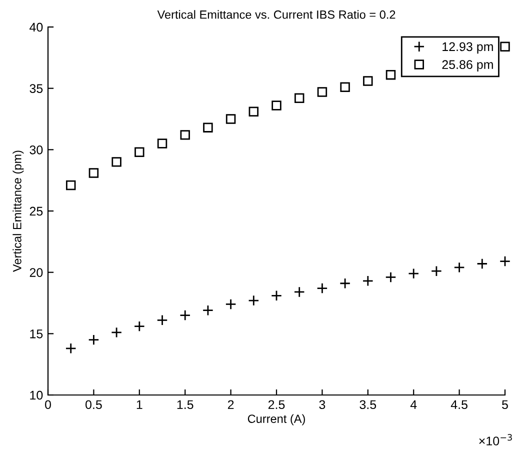 This screenshot has width=517, height=452. What do you see at coordinates (459, 405) in the screenshot?
I see `x-tick-label: 4.5` at bounding box center [459, 405].